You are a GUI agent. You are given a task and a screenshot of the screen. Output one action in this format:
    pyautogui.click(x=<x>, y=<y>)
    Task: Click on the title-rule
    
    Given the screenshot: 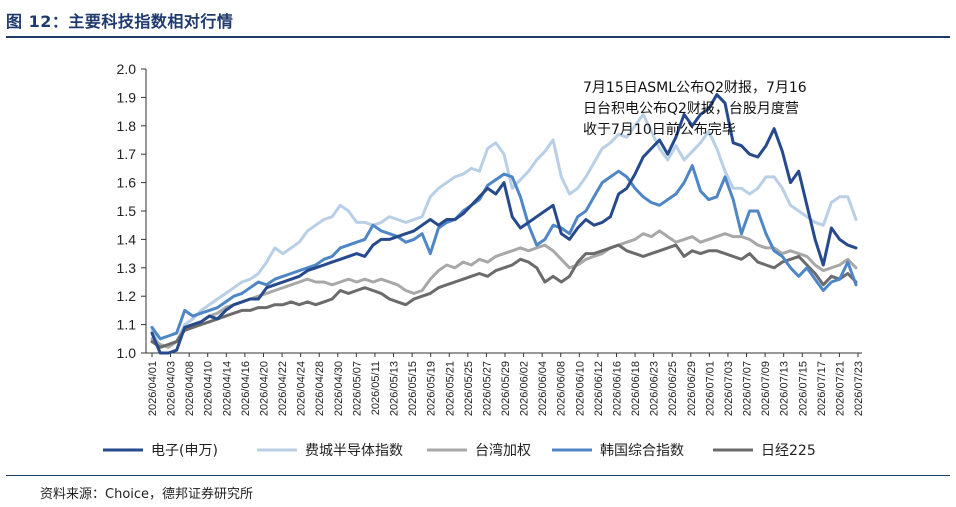 What is the action you would take?
    pyautogui.click(x=478, y=37)
    